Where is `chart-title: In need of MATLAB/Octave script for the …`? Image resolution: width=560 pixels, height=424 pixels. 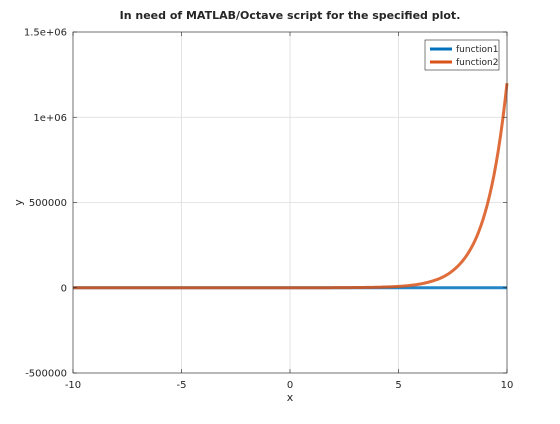
chart-title: In need of MATLAB/Octave script for the … is located at coordinates (290, 15).